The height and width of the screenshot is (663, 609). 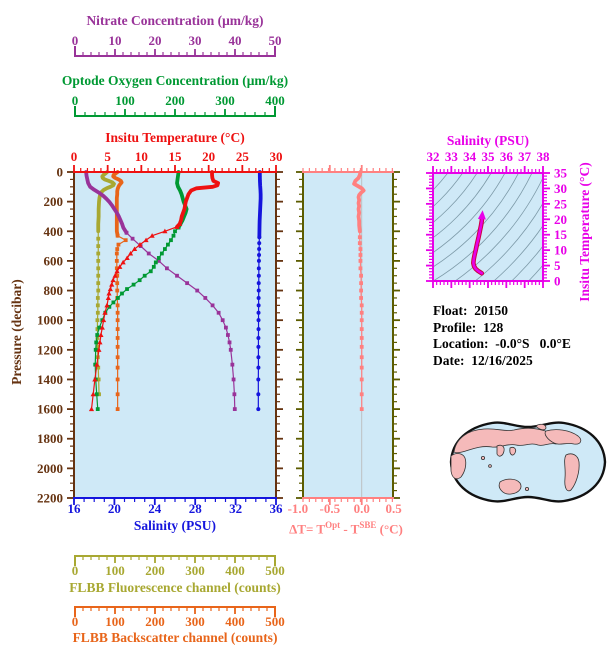 What do you see at coordinates (50, 498) in the screenshot?
I see `svg-text: 2200` at bounding box center [50, 498].